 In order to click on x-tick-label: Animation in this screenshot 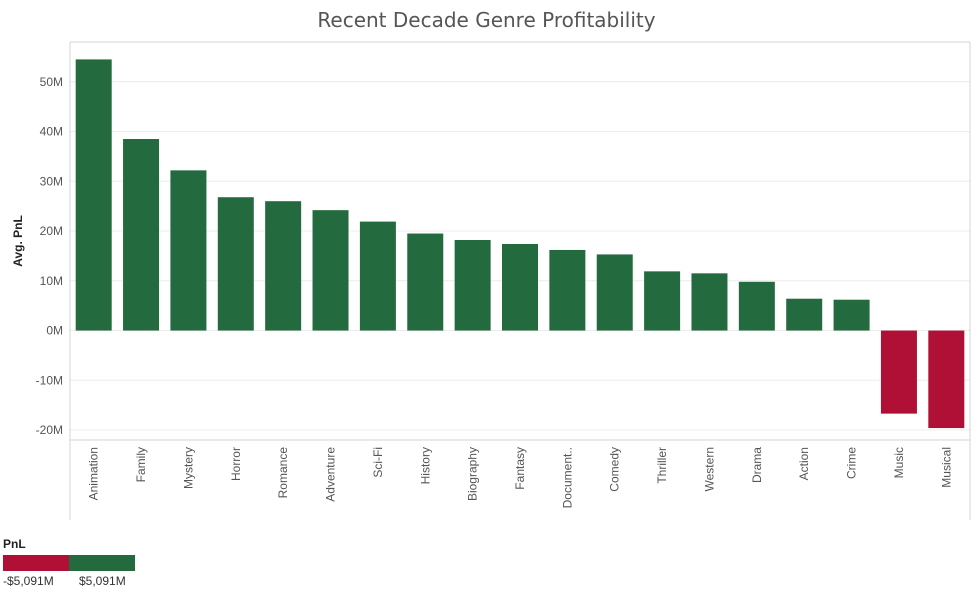, I will do `click(94, 473)`.